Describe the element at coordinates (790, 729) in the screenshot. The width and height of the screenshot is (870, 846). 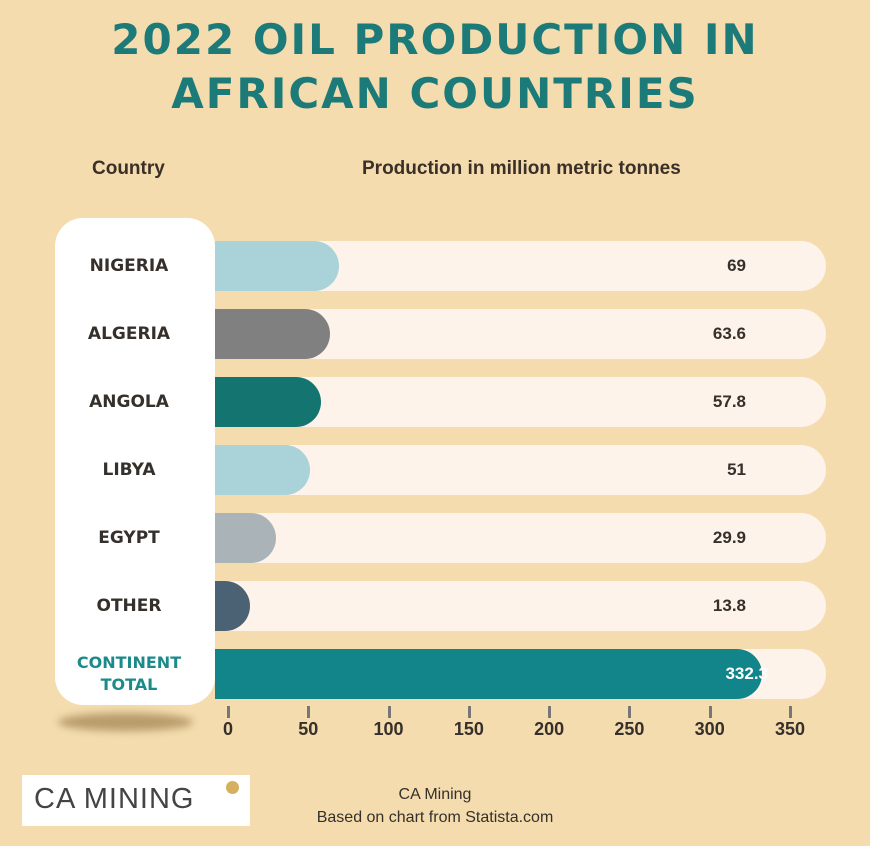
I see `x-tick-label: 350` at that location.